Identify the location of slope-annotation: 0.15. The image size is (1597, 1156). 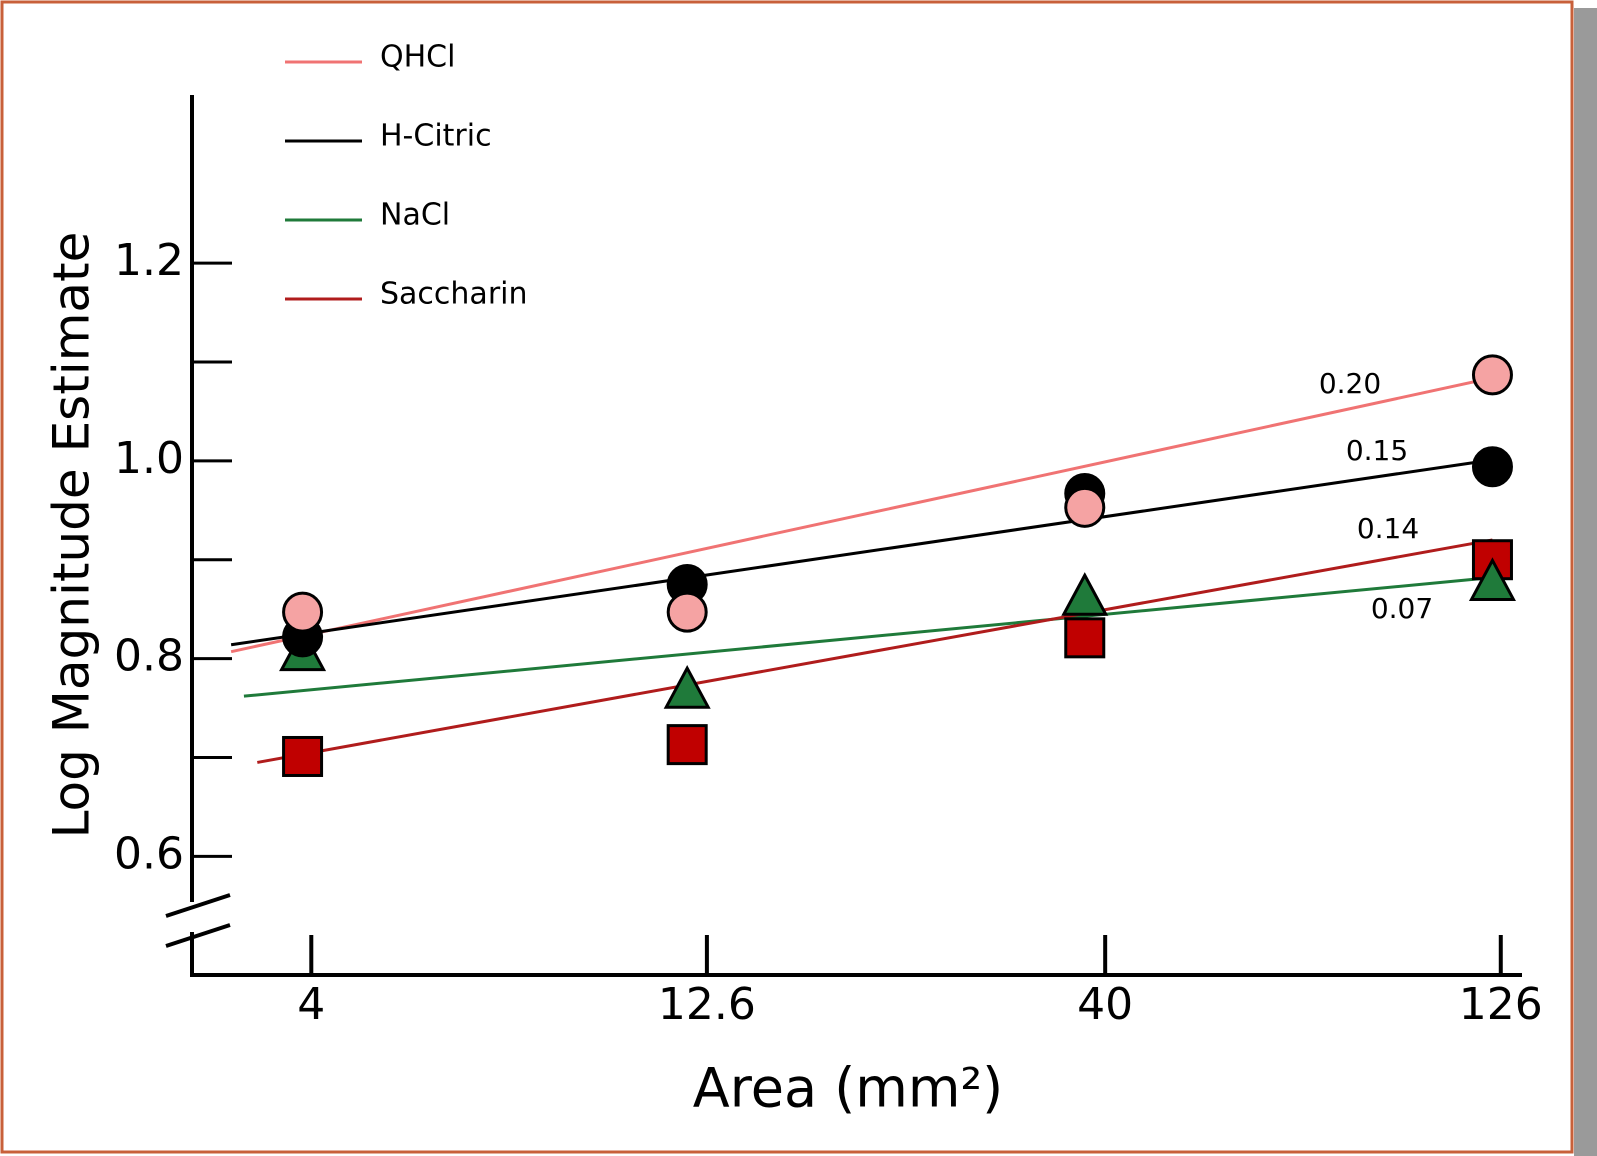
(1377, 450).